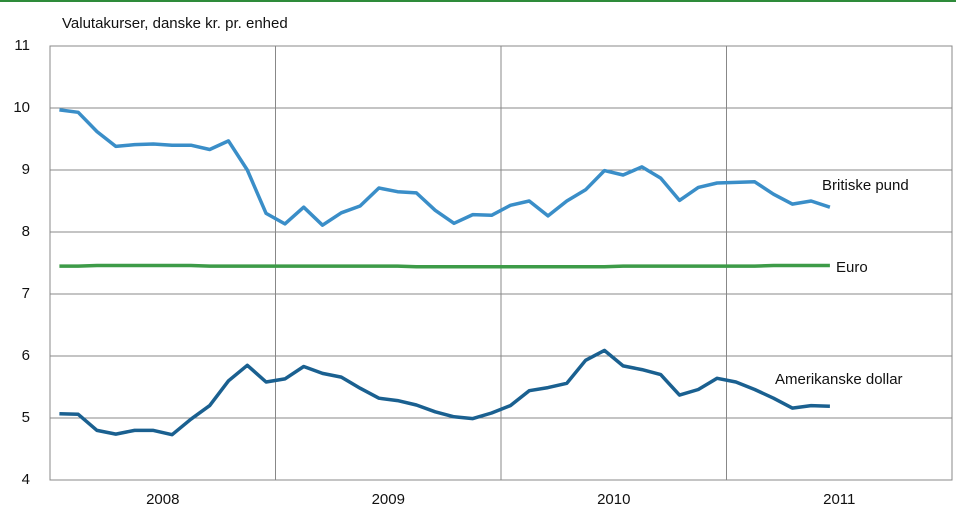 This screenshot has height=518, width=956. Describe the element at coordinates (22, 45) in the screenshot. I see `y-tick-label: 11` at that location.